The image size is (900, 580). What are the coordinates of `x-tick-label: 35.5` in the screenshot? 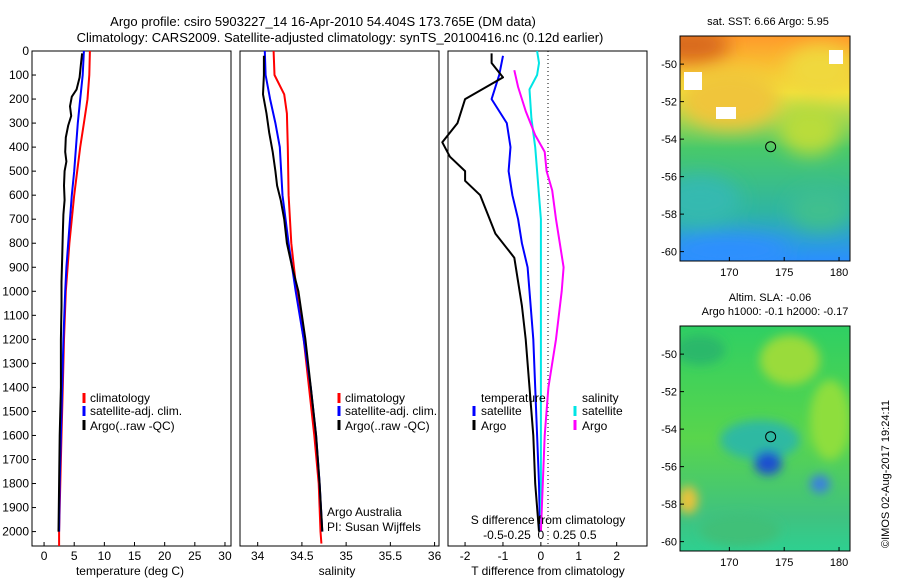 It's located at (391, 556).